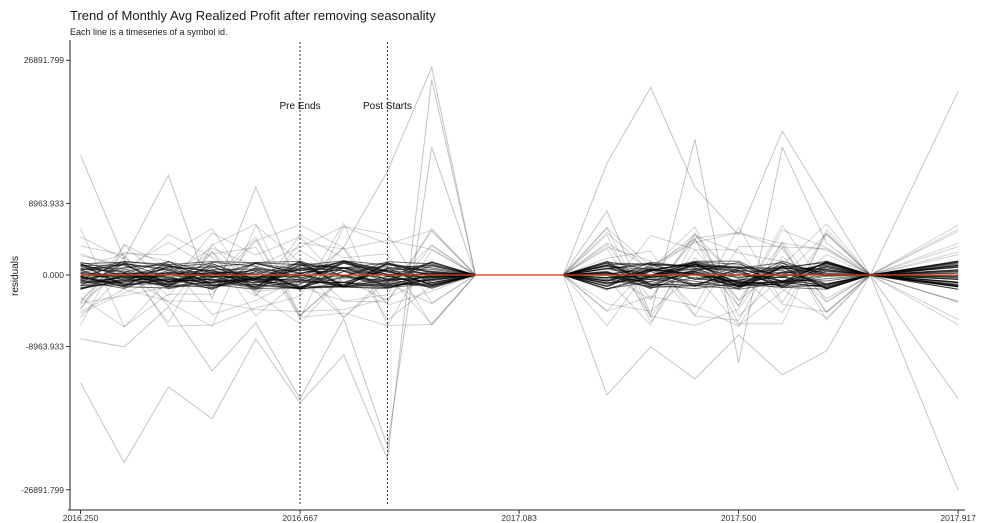  What do you see at coordinates (387, 106) in the screenshot?
I see `vline-label-2: Post Starts` at bounding box center [387, 106].